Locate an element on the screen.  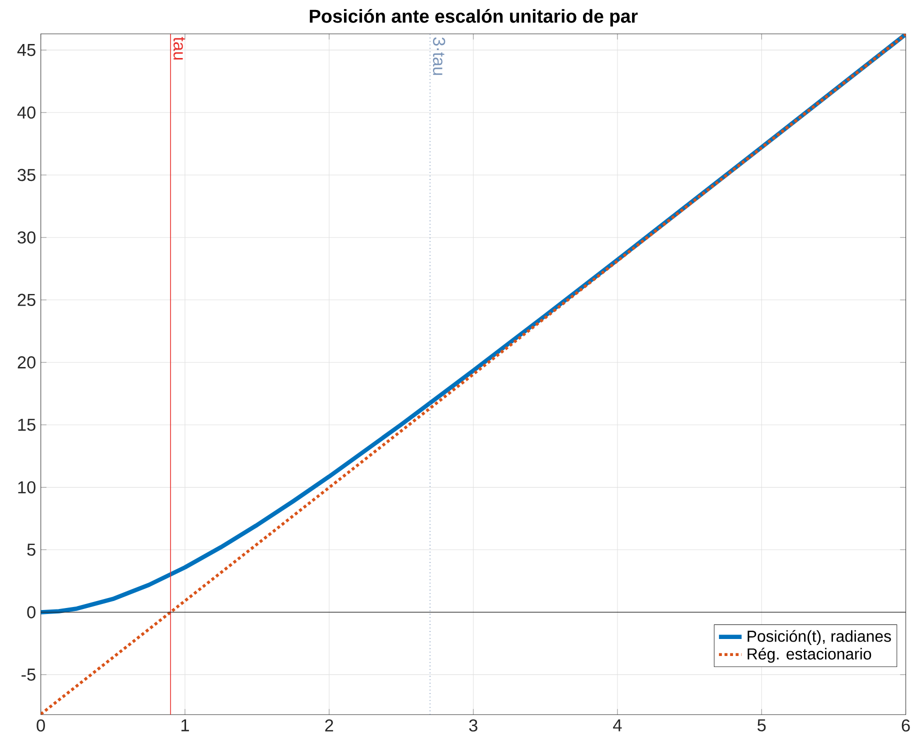
y-tick-label: 30 is located at coordinates (27, 238).